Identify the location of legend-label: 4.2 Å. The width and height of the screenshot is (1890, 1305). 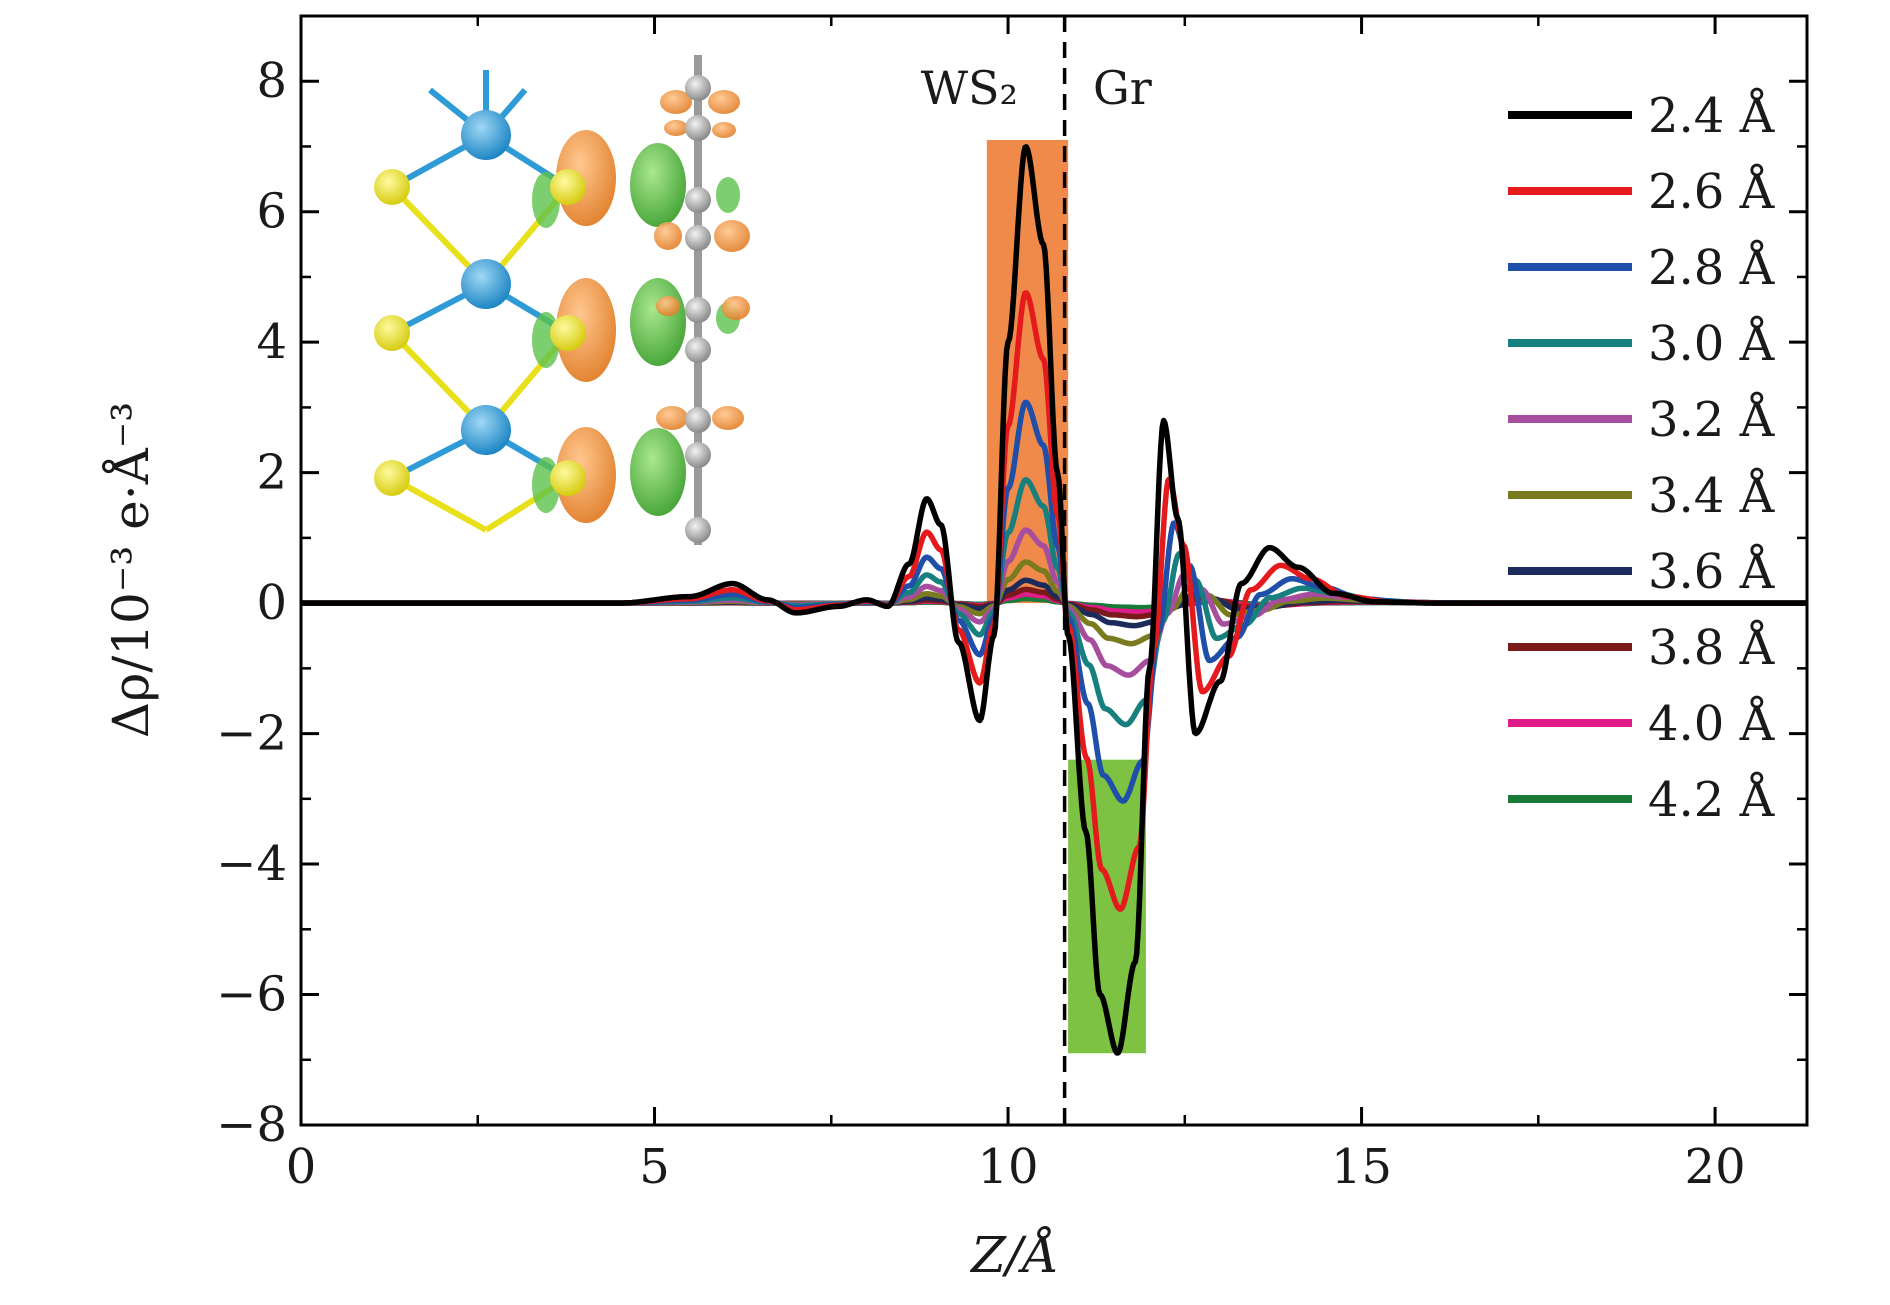
(1712, 799).